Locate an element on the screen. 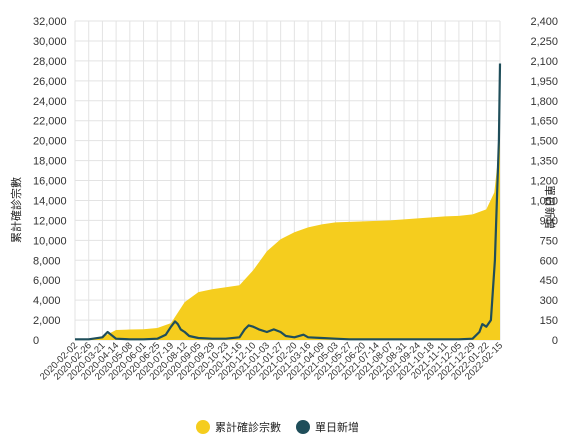 The width and height of the screenshot is (567, 448). y-right-tick-label: 1,950 is located at coordinates (544, 82).